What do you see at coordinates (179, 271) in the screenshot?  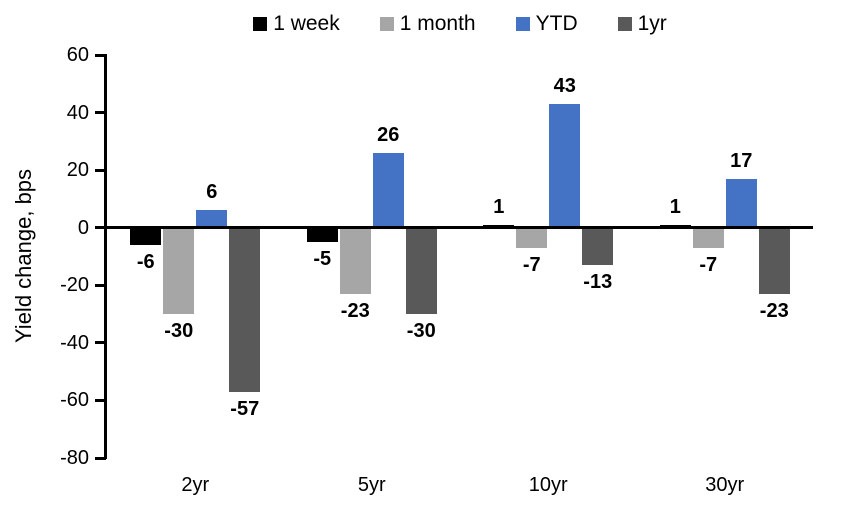 I see `bar-1-month-2yr` at bounding box center [179, 271].